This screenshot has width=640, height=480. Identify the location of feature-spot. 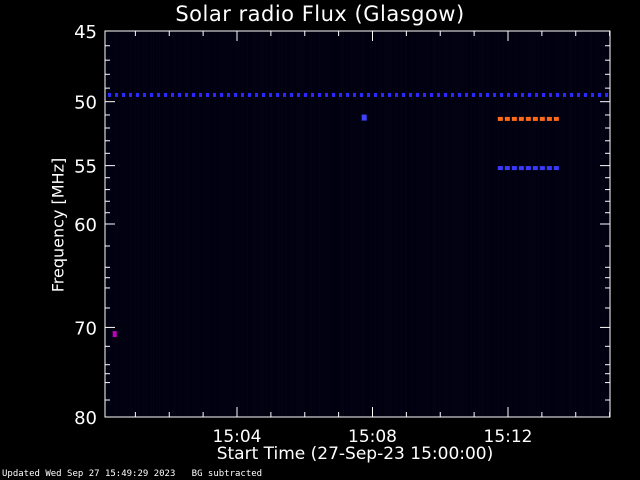
(364, 117).